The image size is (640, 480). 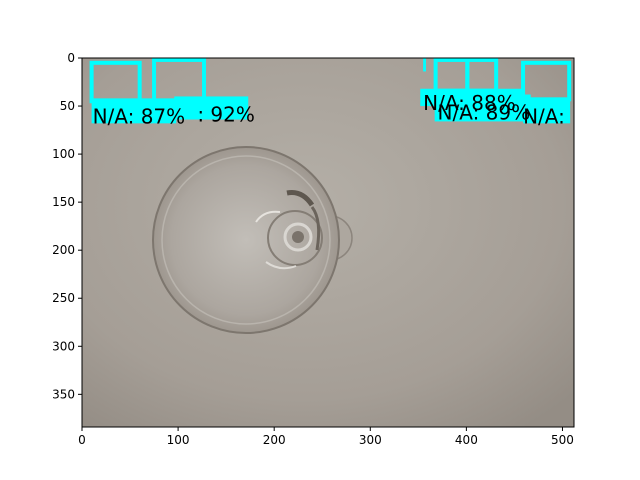 I want to click on glass-photo, so click(x=252, y=240).